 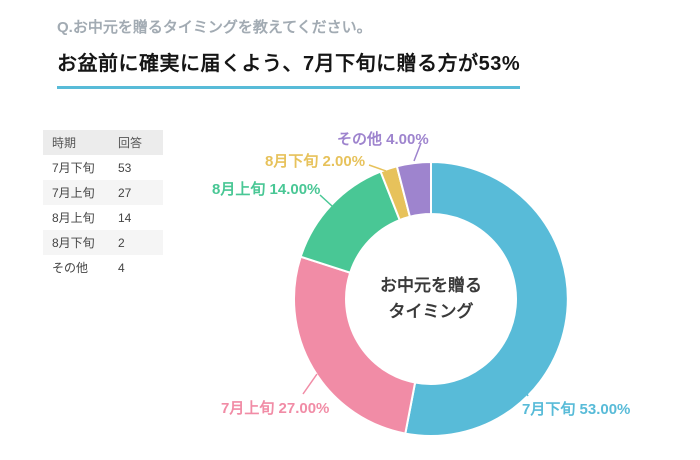 I want to click on center-label-line1: お中元を贈る, so click(x=431, y=285).